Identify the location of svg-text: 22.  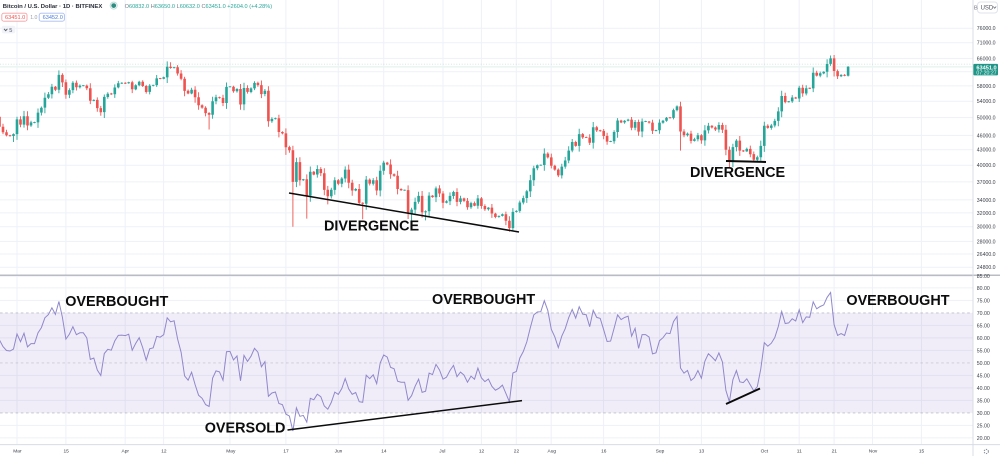
(517, 452).